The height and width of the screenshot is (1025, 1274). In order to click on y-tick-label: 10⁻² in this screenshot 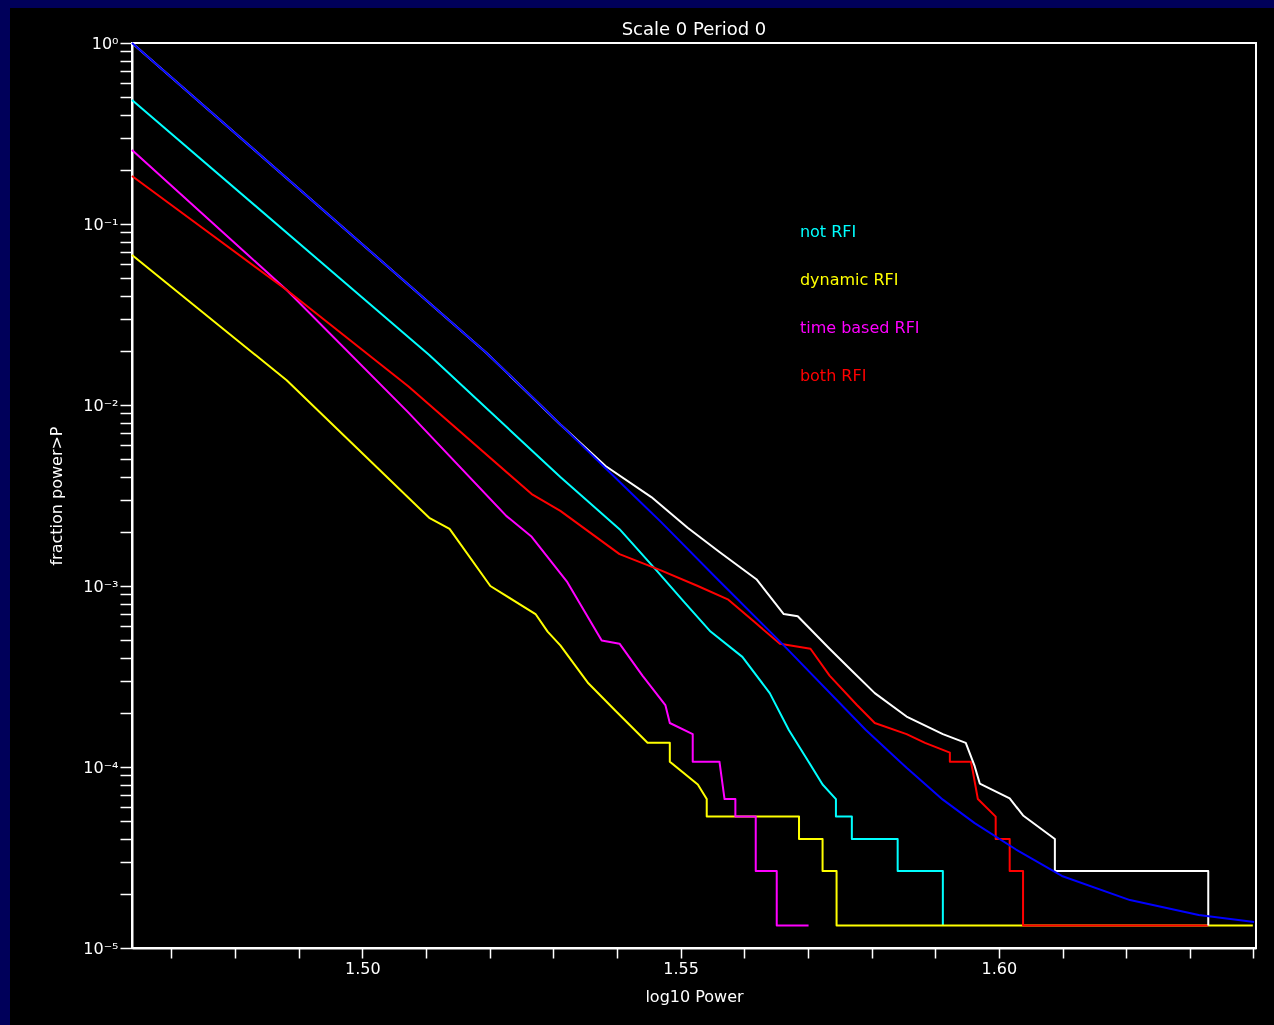, I will do `click(101, 405)`.